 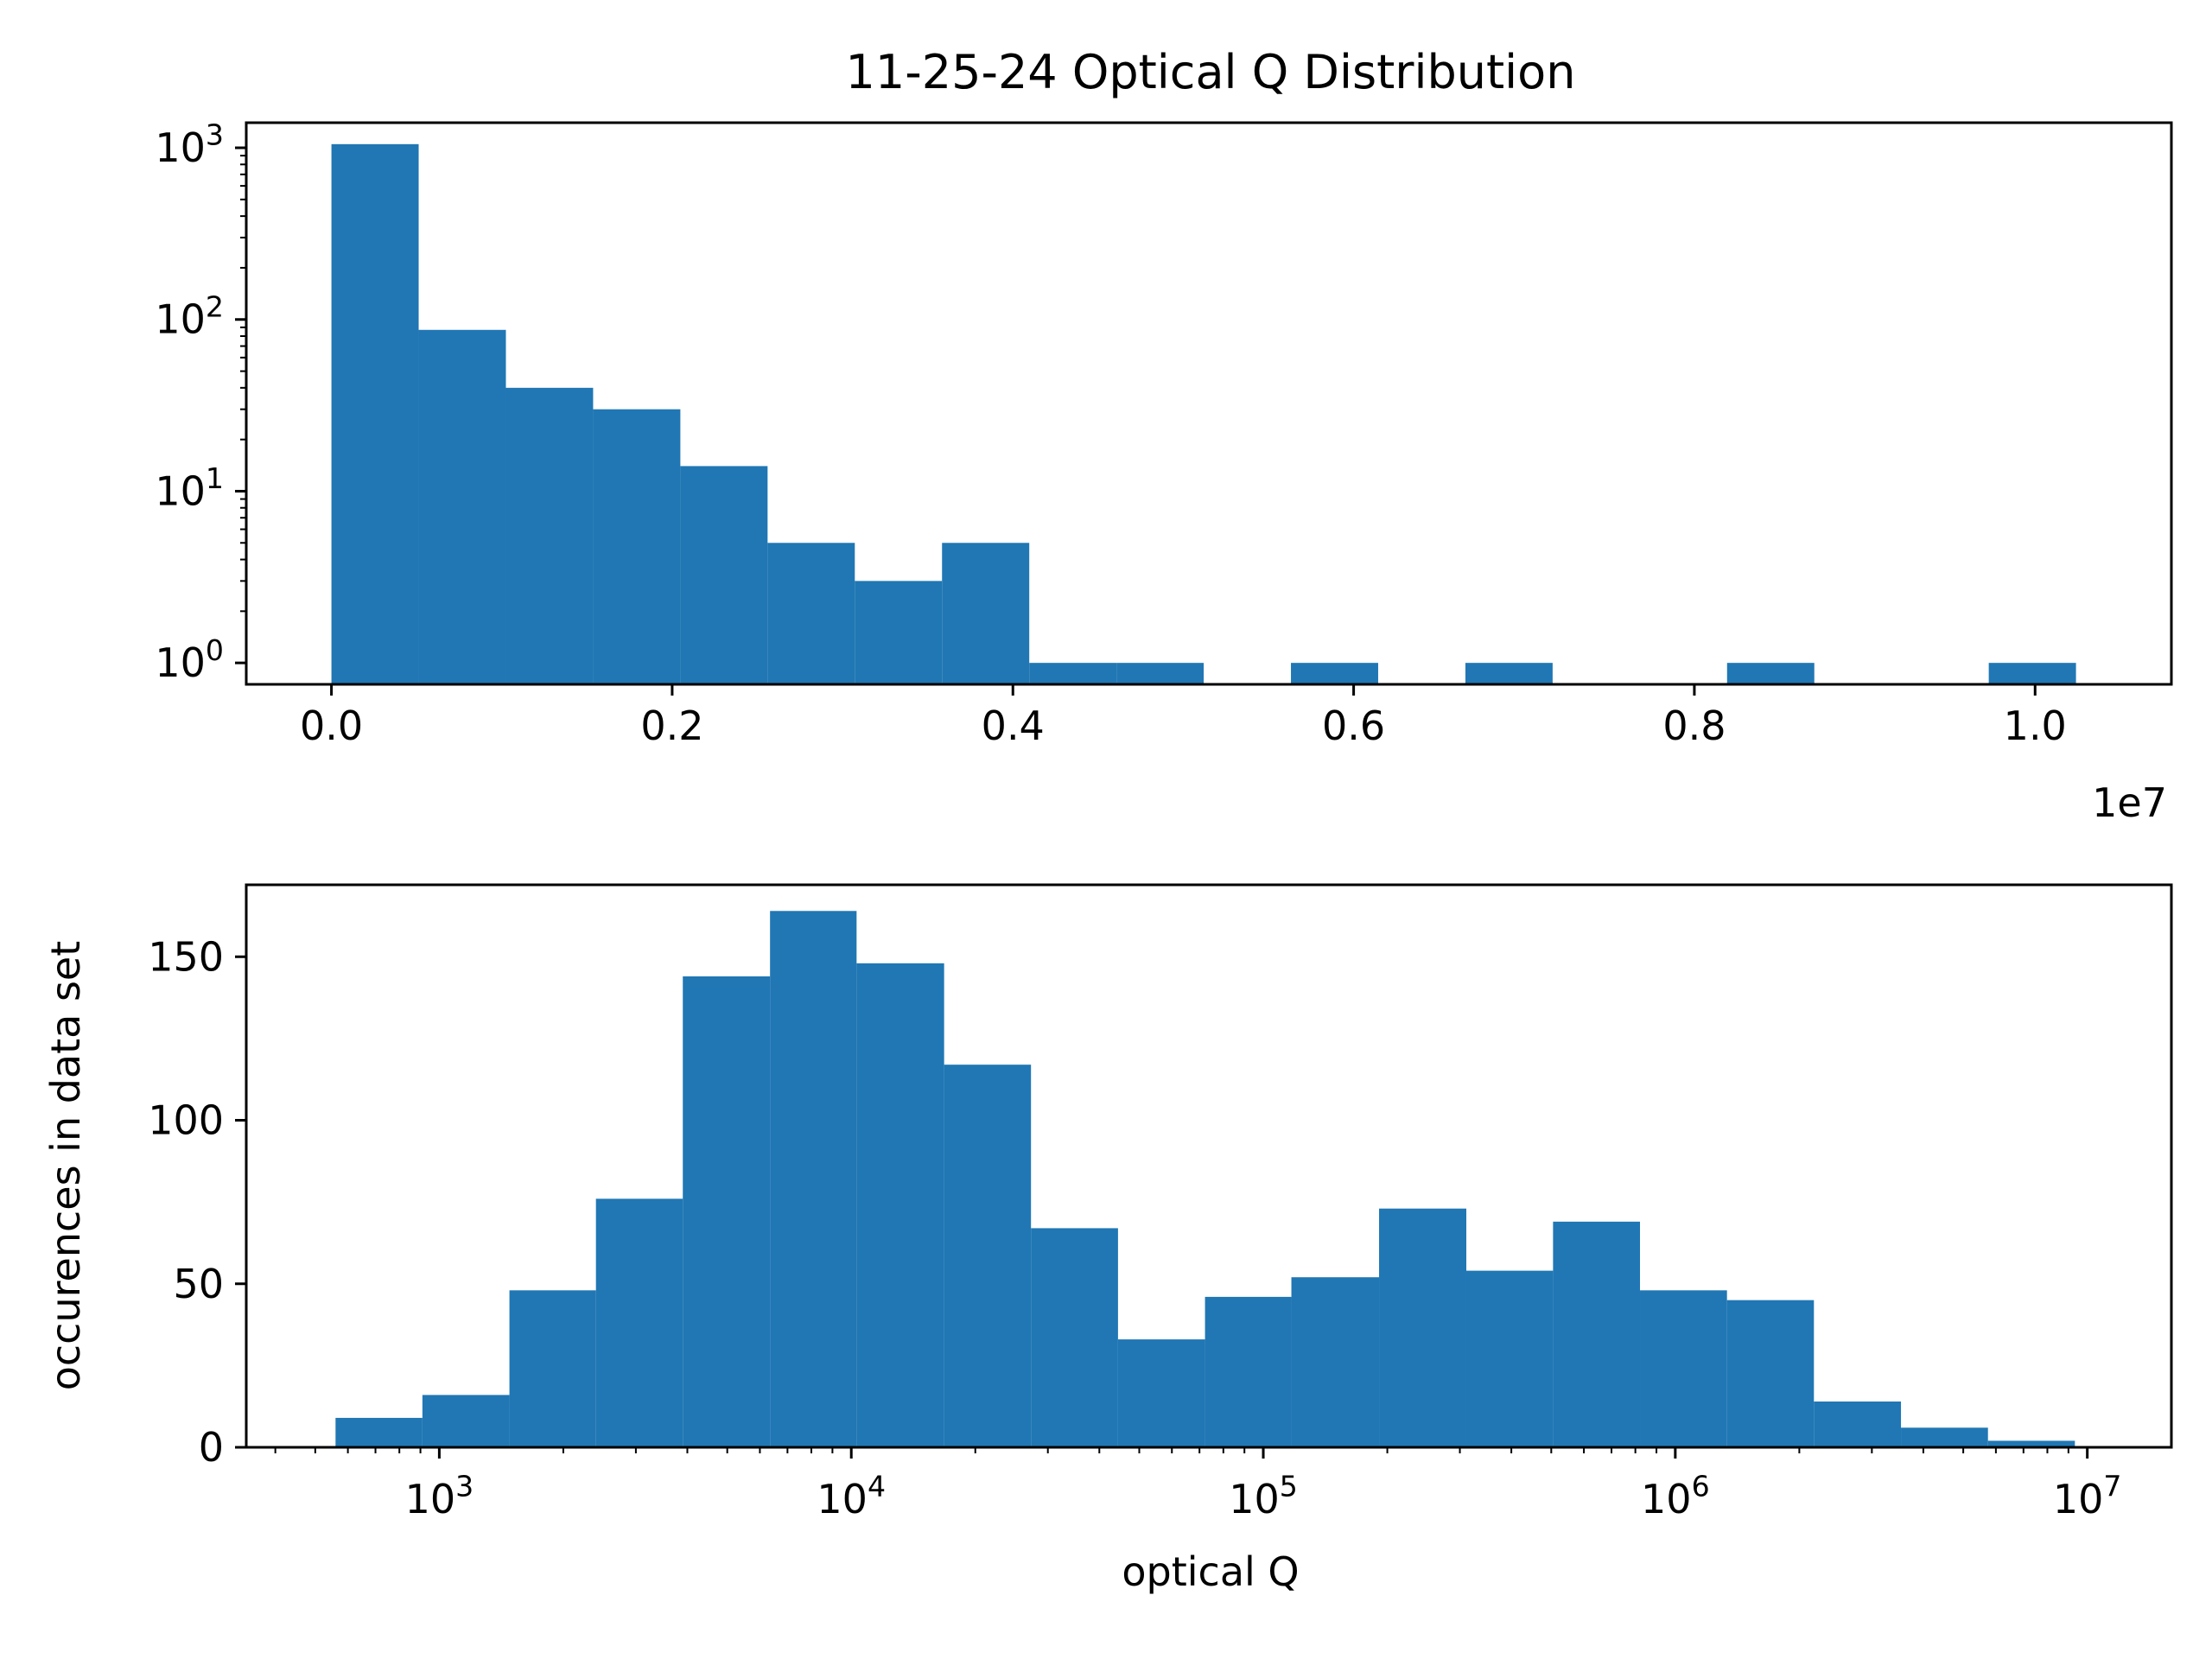 I want to click on bottom-y-tick-label: 50, so click(x=198, y=1284).